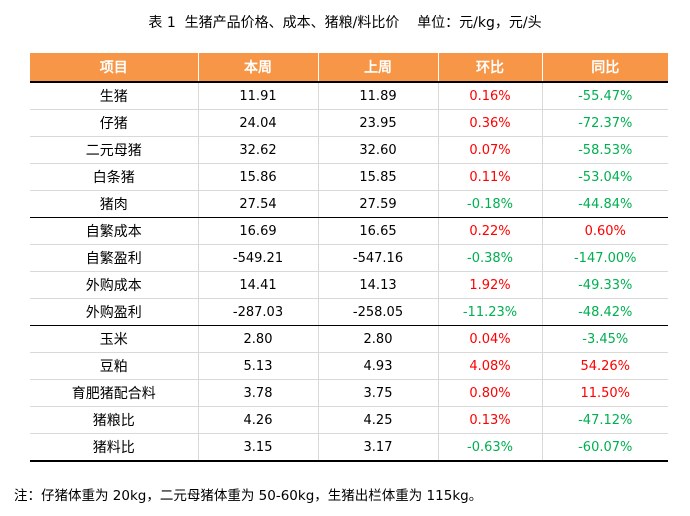  I want to click on table-row: 外购盈利 -287.03 -258.05 -11.23% -48.42%, so click(349, 312).